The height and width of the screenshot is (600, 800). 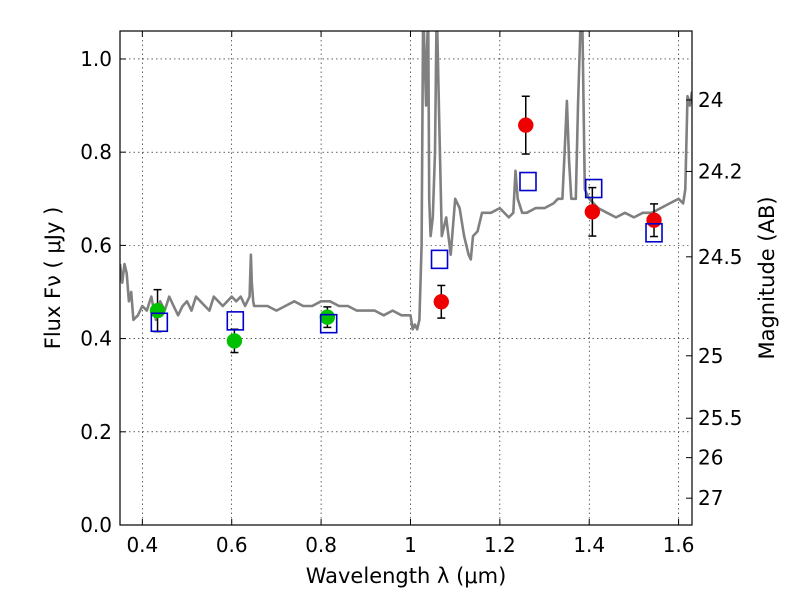 What do you see at coordinates (96, 245) in the screenshot?
I see `y-tick-label: 0.6` at bounding box center [96, 245].